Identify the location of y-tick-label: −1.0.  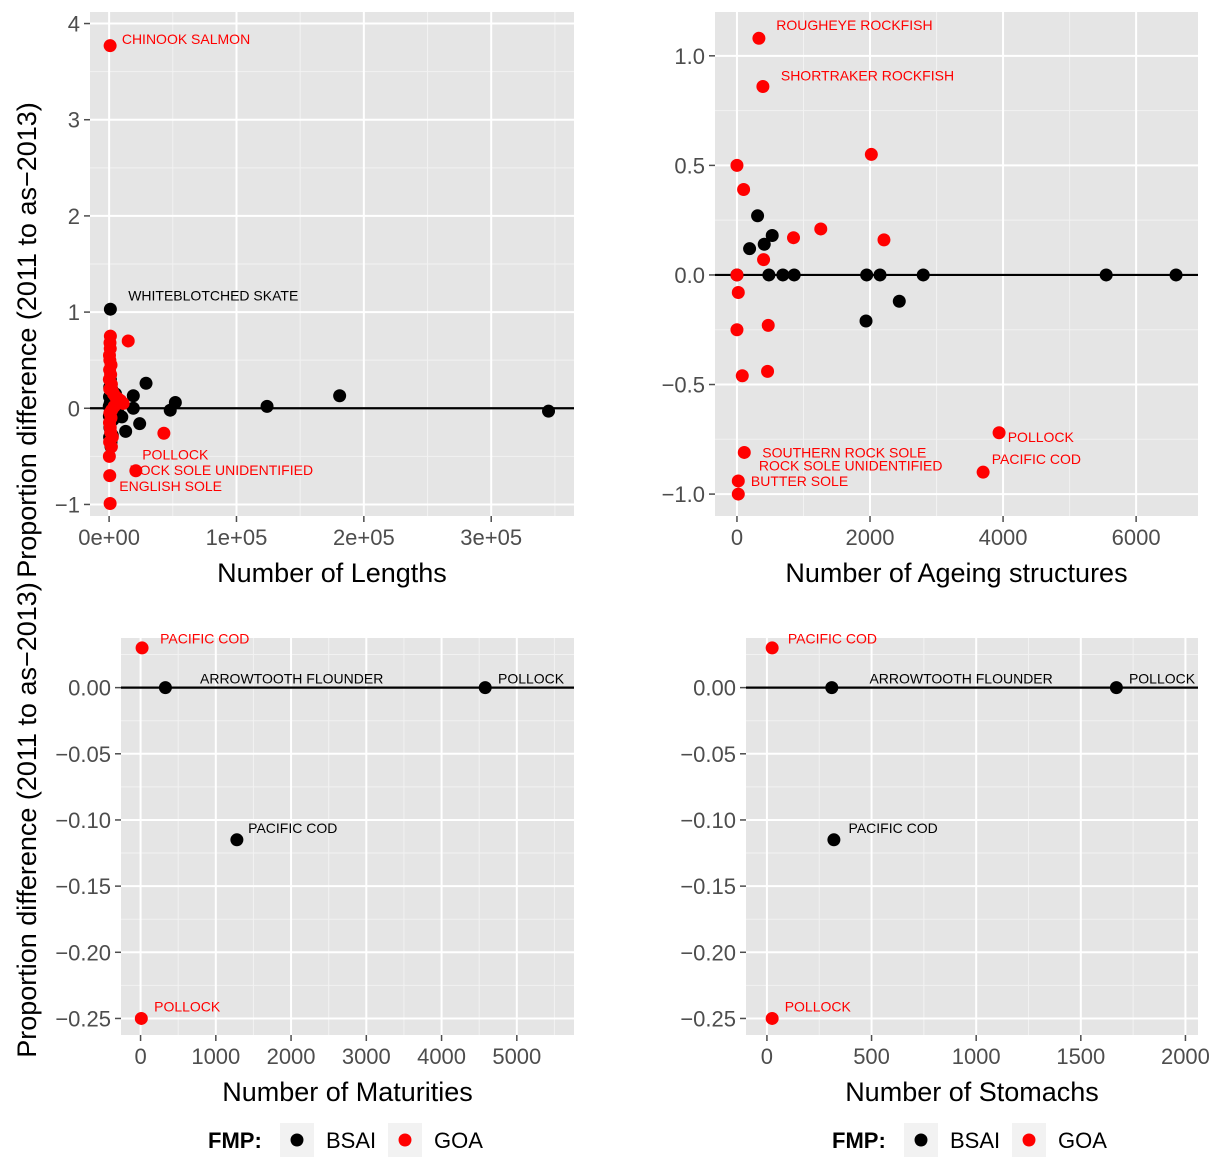
(683, 494).